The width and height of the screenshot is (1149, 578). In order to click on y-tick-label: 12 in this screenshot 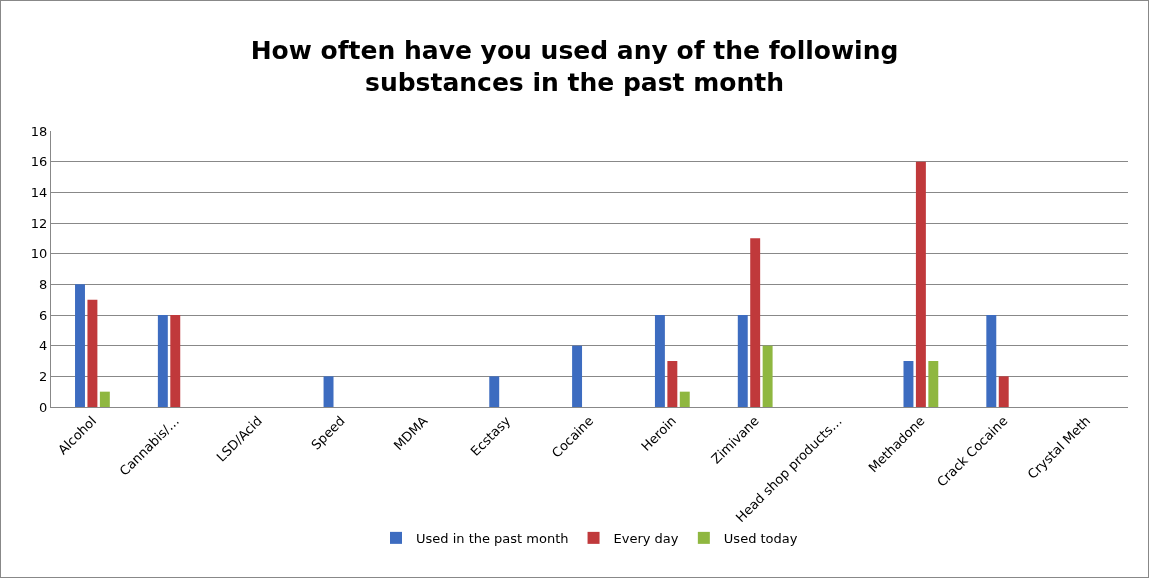, I will do `click(39, 223)`.